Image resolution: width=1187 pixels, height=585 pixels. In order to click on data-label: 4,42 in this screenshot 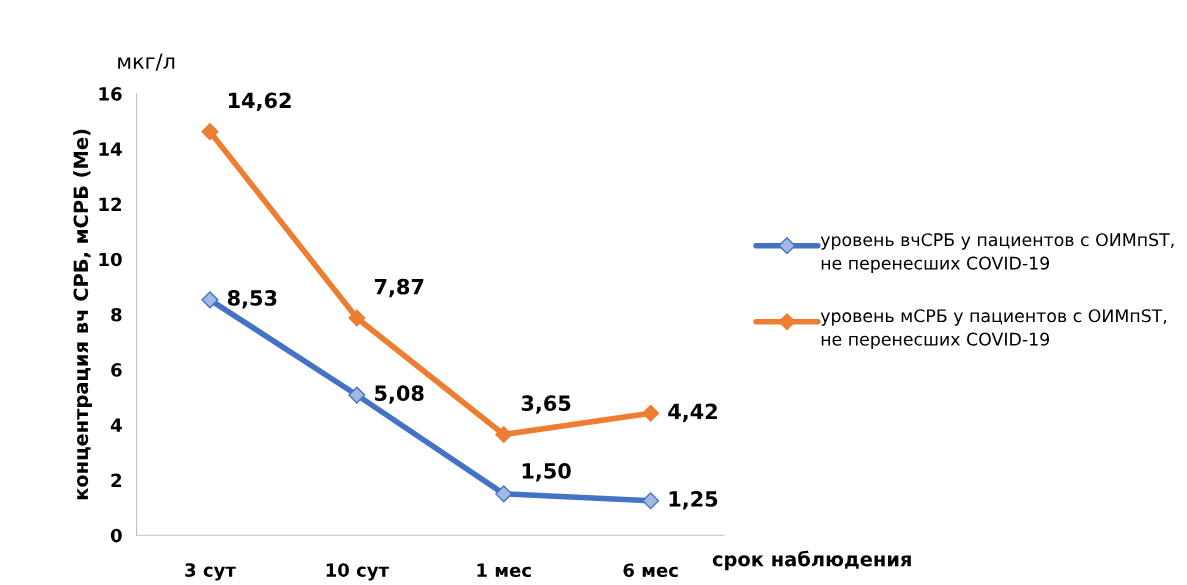, I will do `click(692, 412)`.